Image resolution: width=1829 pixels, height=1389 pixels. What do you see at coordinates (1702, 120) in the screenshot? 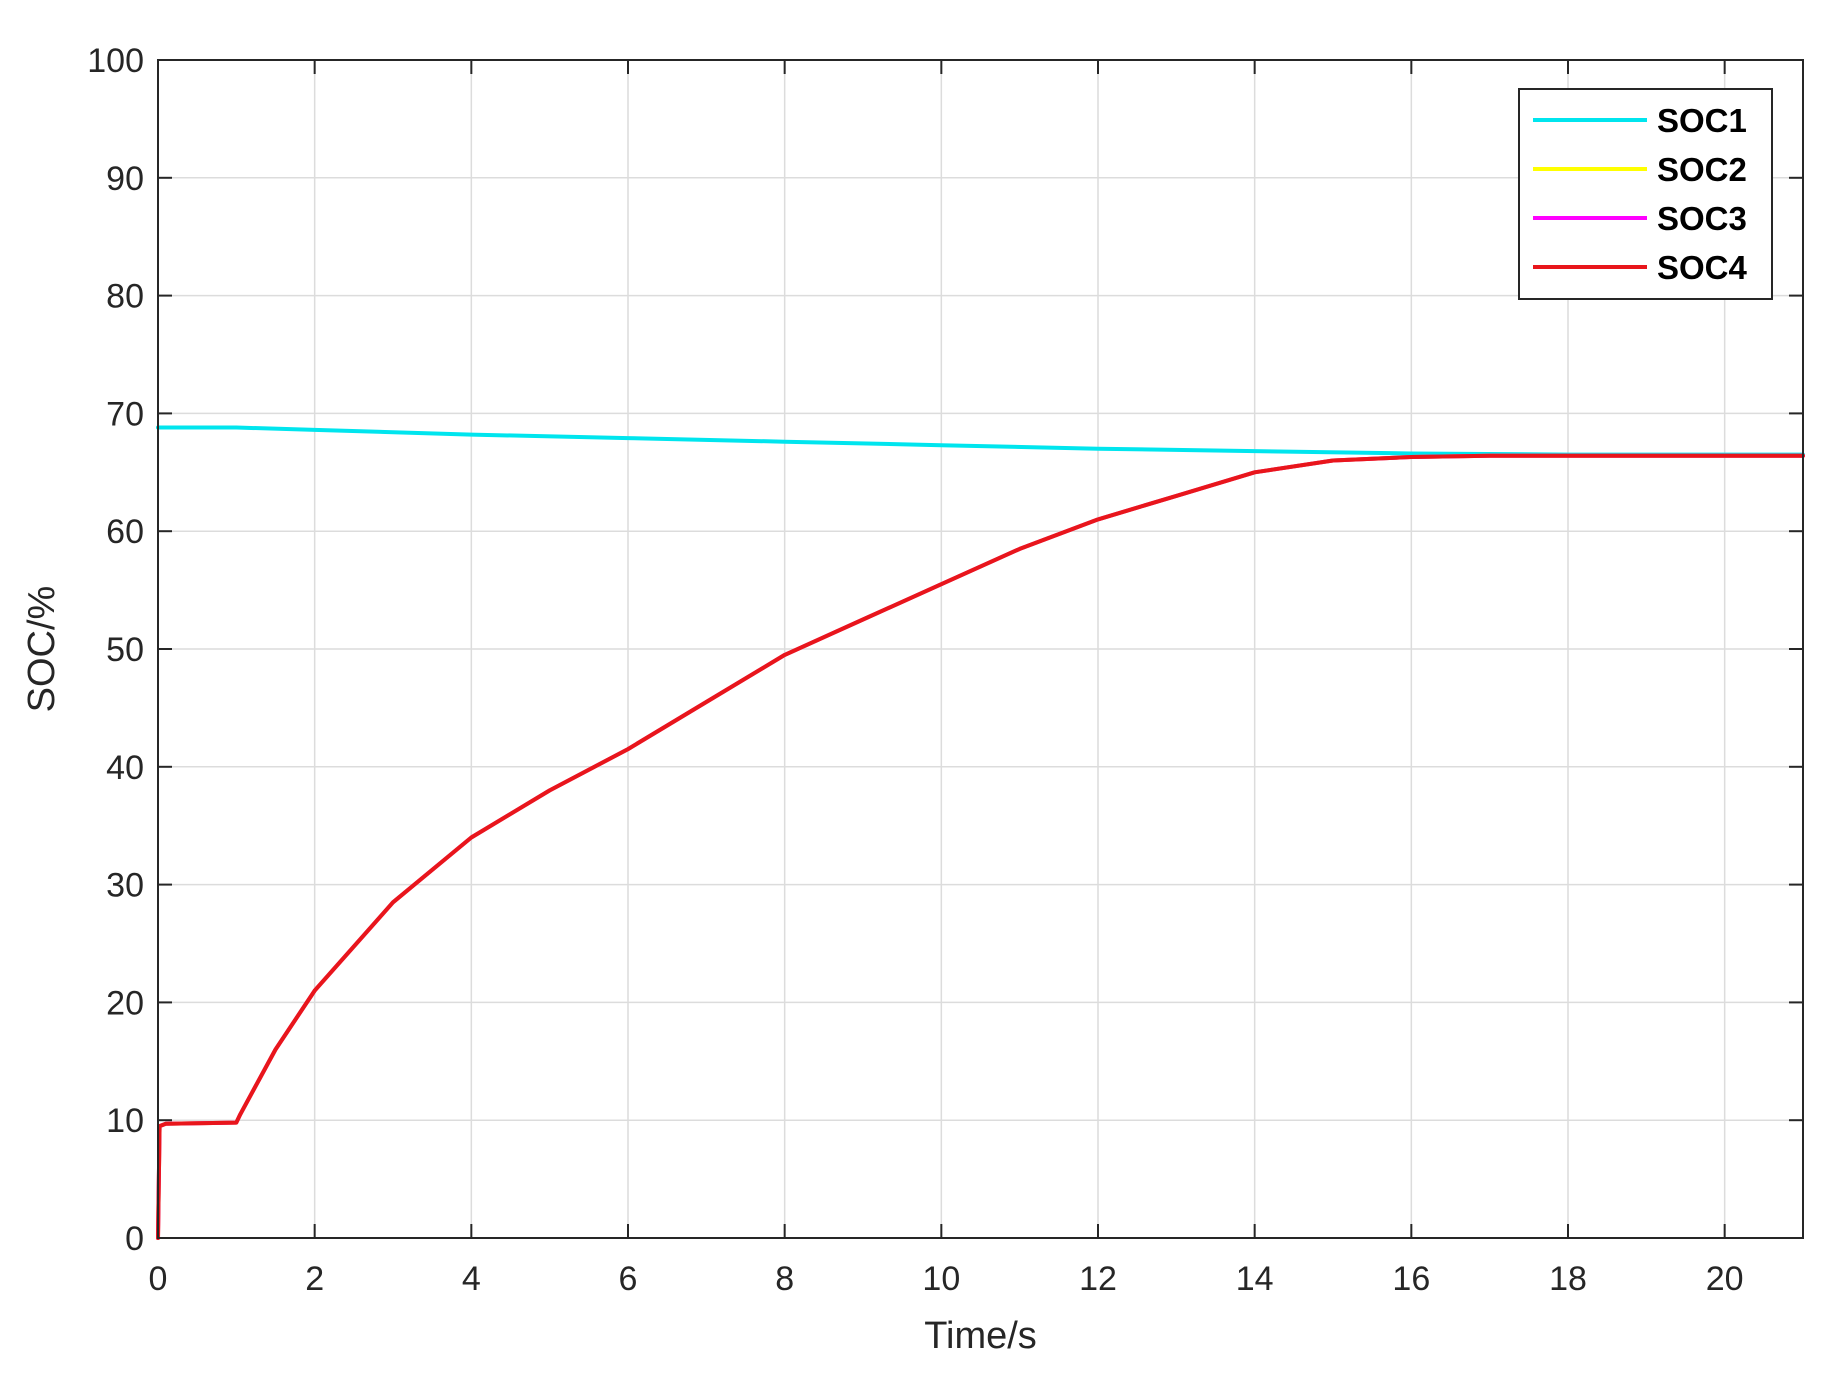
I see `legend-label: SOC1` at bounding box center [1702, 120].